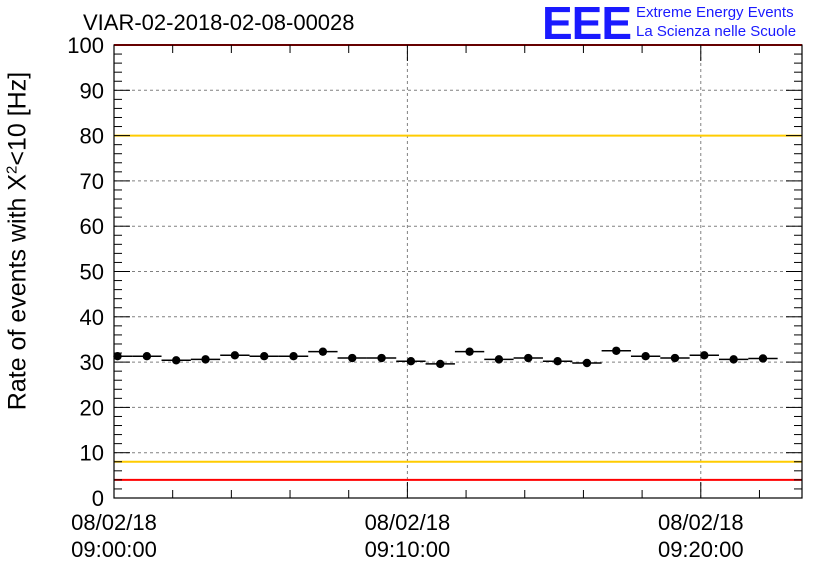 This screenshot has height=572, width=836. Describe the element at coordinates (92, 317) in the screenshot. I see `y-tick-label: 40` at that location.